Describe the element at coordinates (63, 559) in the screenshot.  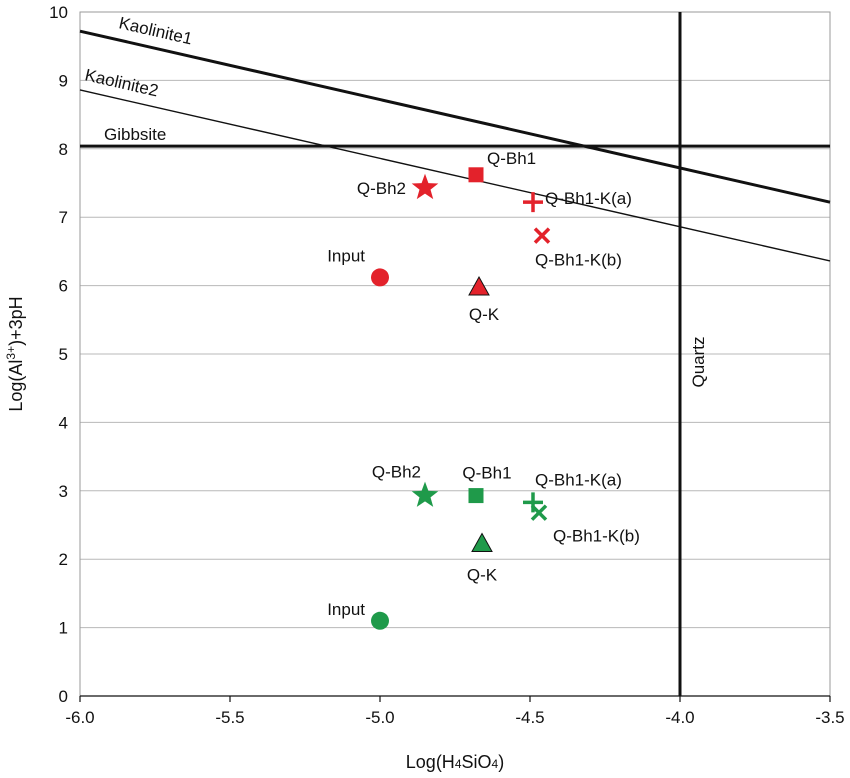
I see `y-tick-label: 2` at that location.